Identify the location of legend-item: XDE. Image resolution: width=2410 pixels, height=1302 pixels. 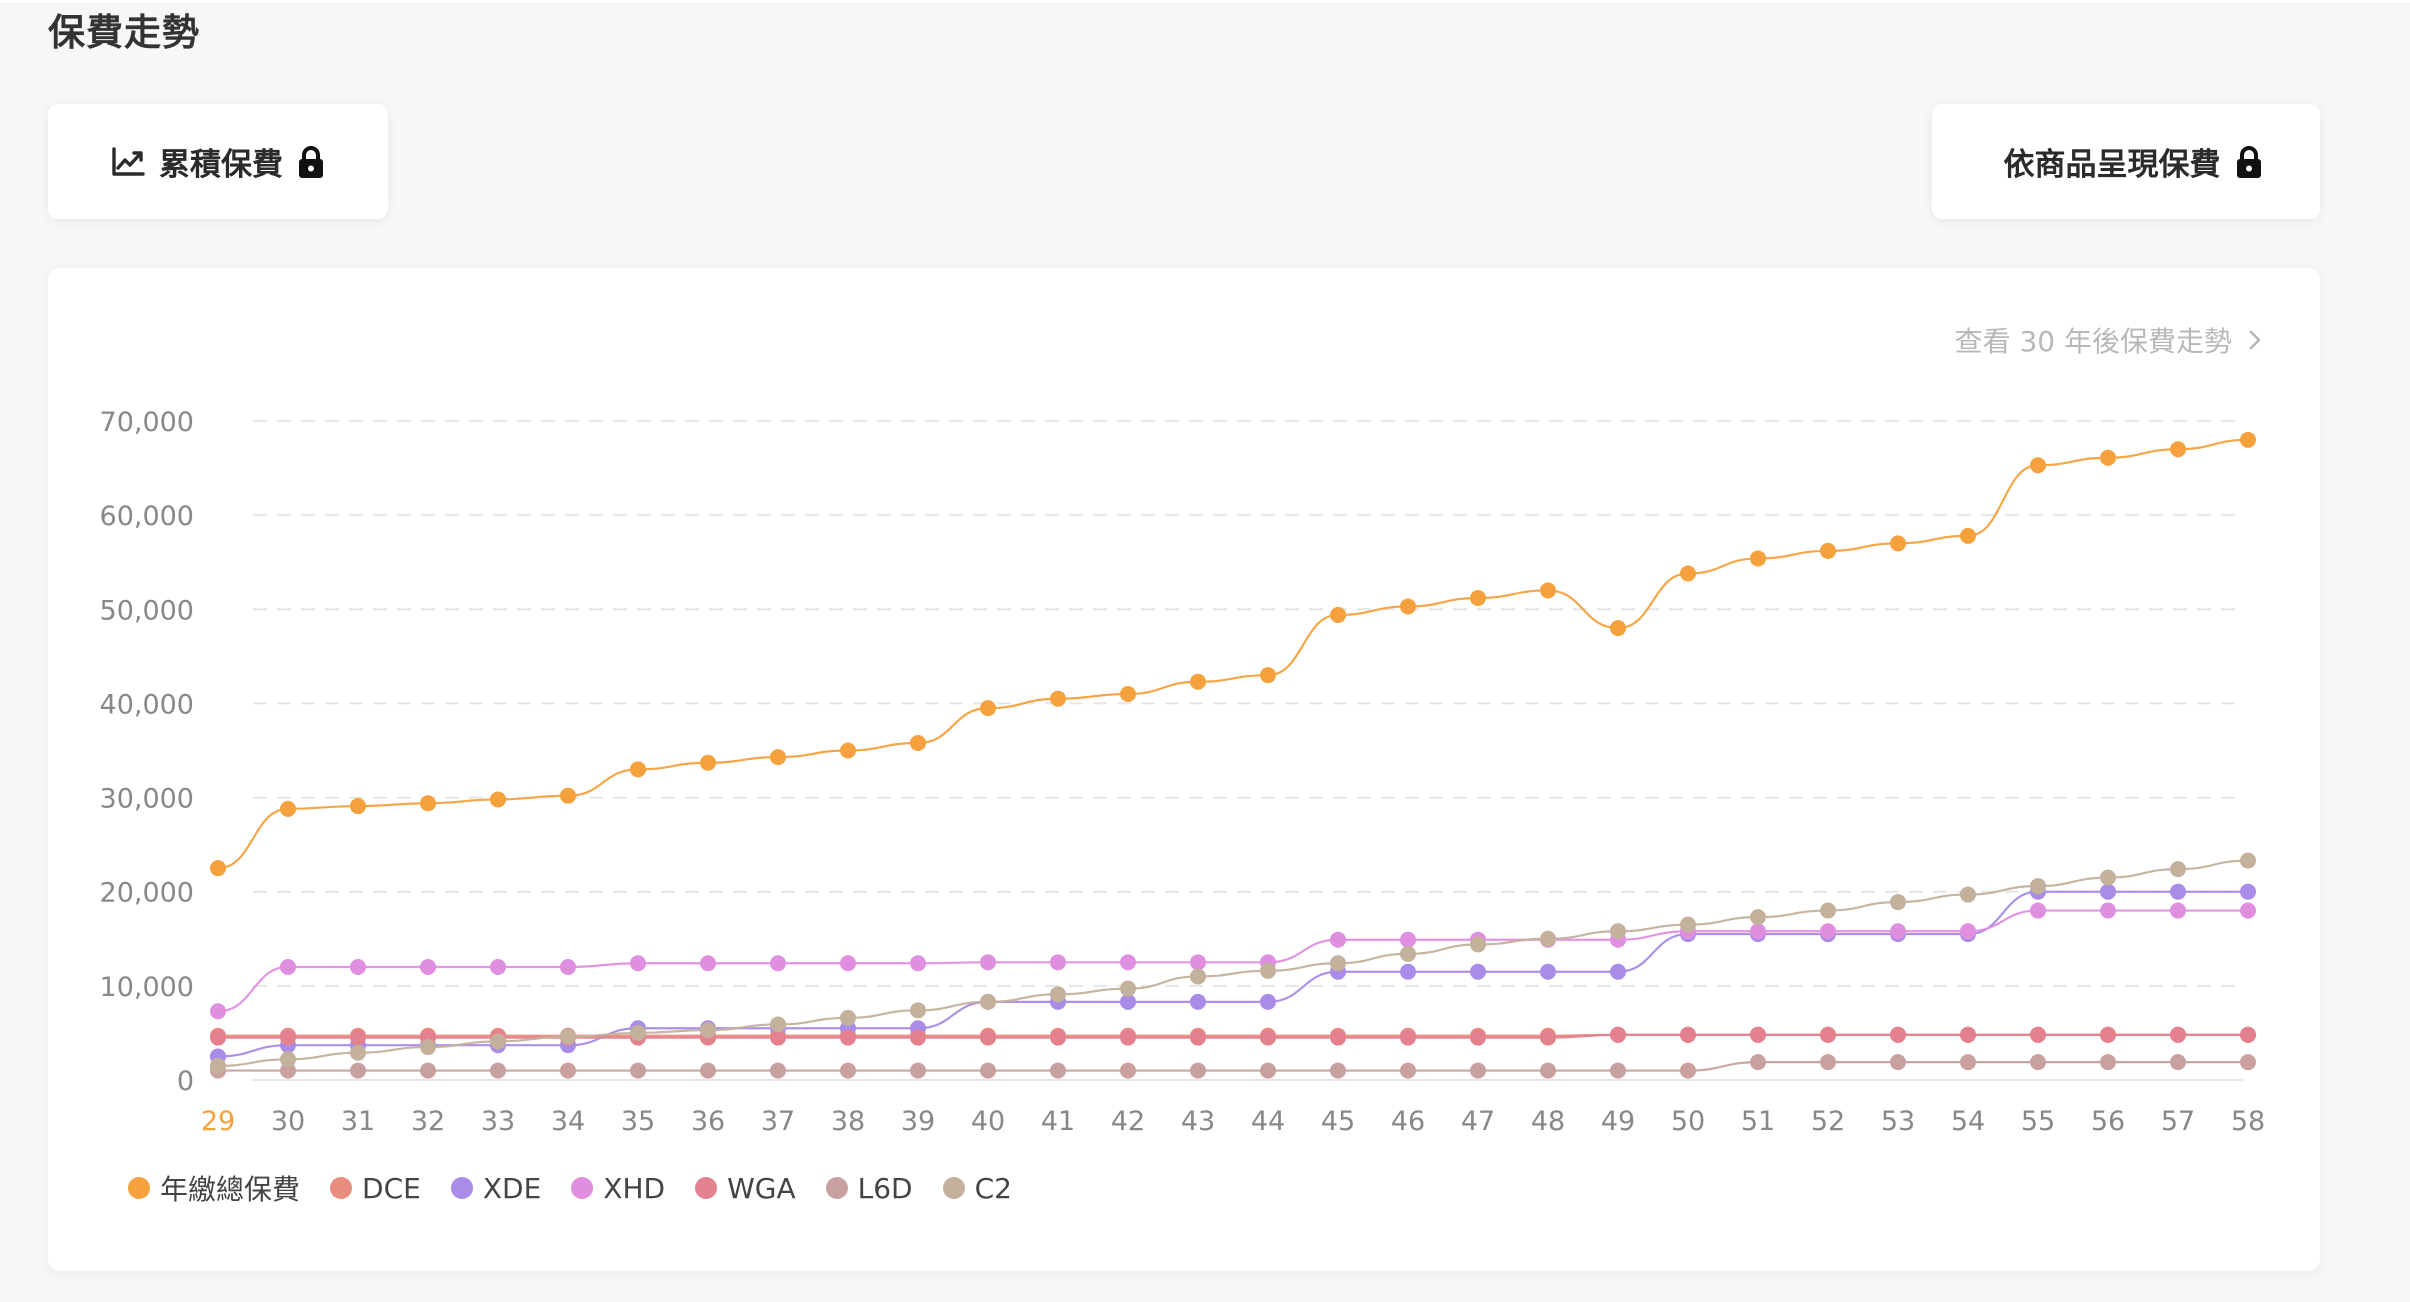
(495, 1188).